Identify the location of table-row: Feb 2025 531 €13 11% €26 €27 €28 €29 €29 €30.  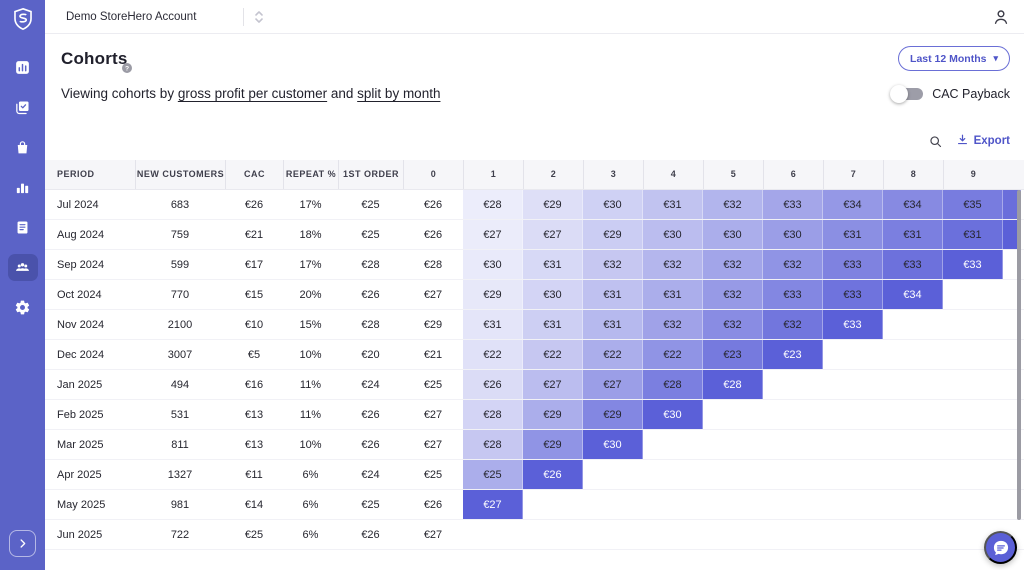
(534, 415).